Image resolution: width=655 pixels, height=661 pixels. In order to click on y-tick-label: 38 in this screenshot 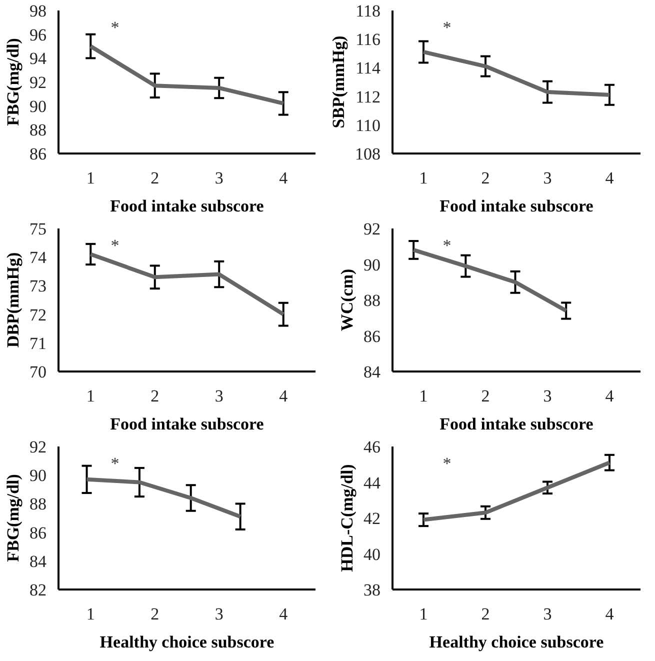, I will do `click(372, 590)`.